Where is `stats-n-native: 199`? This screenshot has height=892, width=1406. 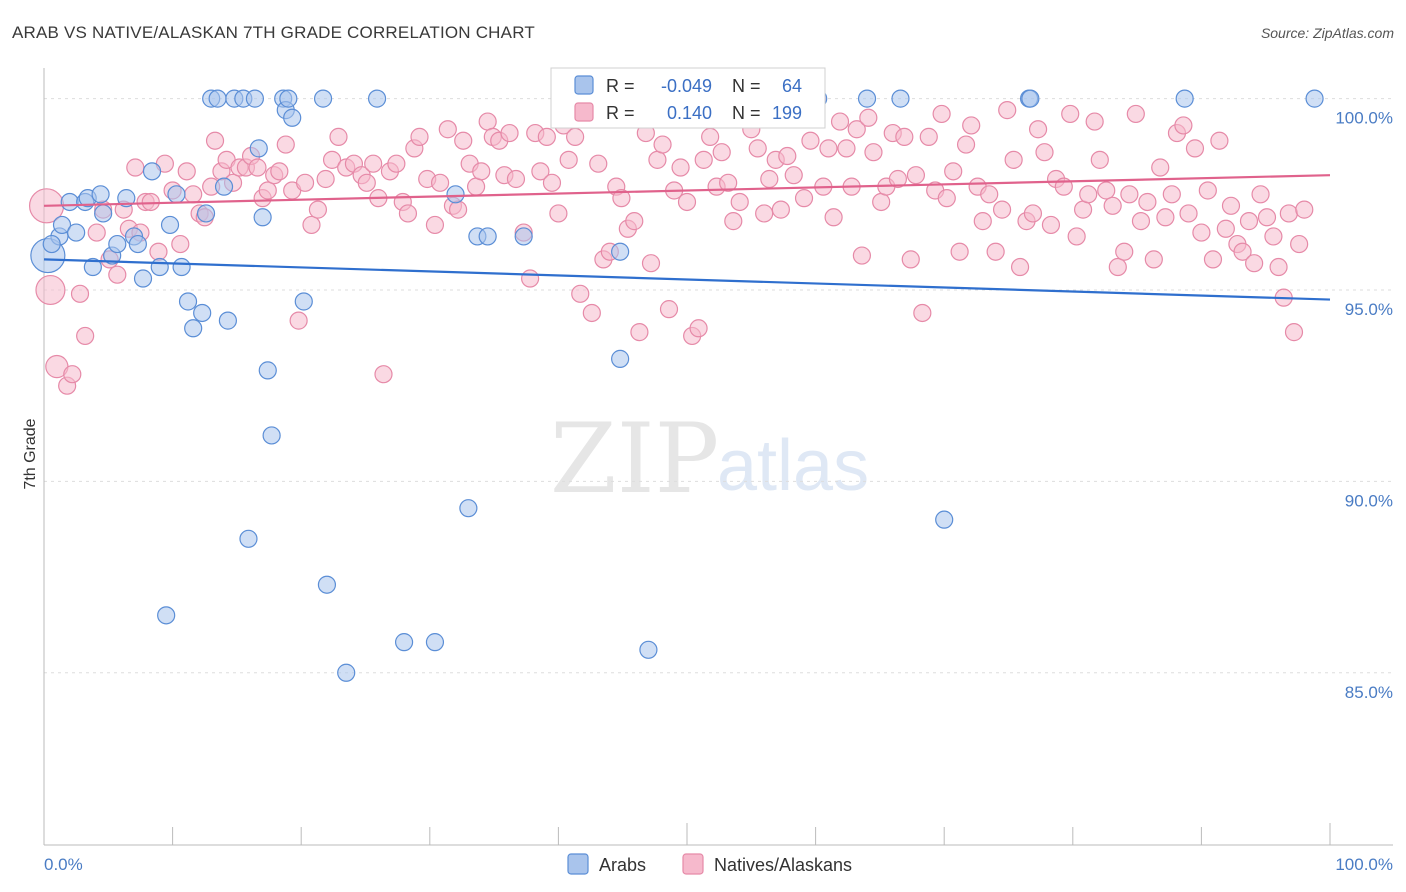
stats-n-native: 199 is located at coordinates (787, 113).